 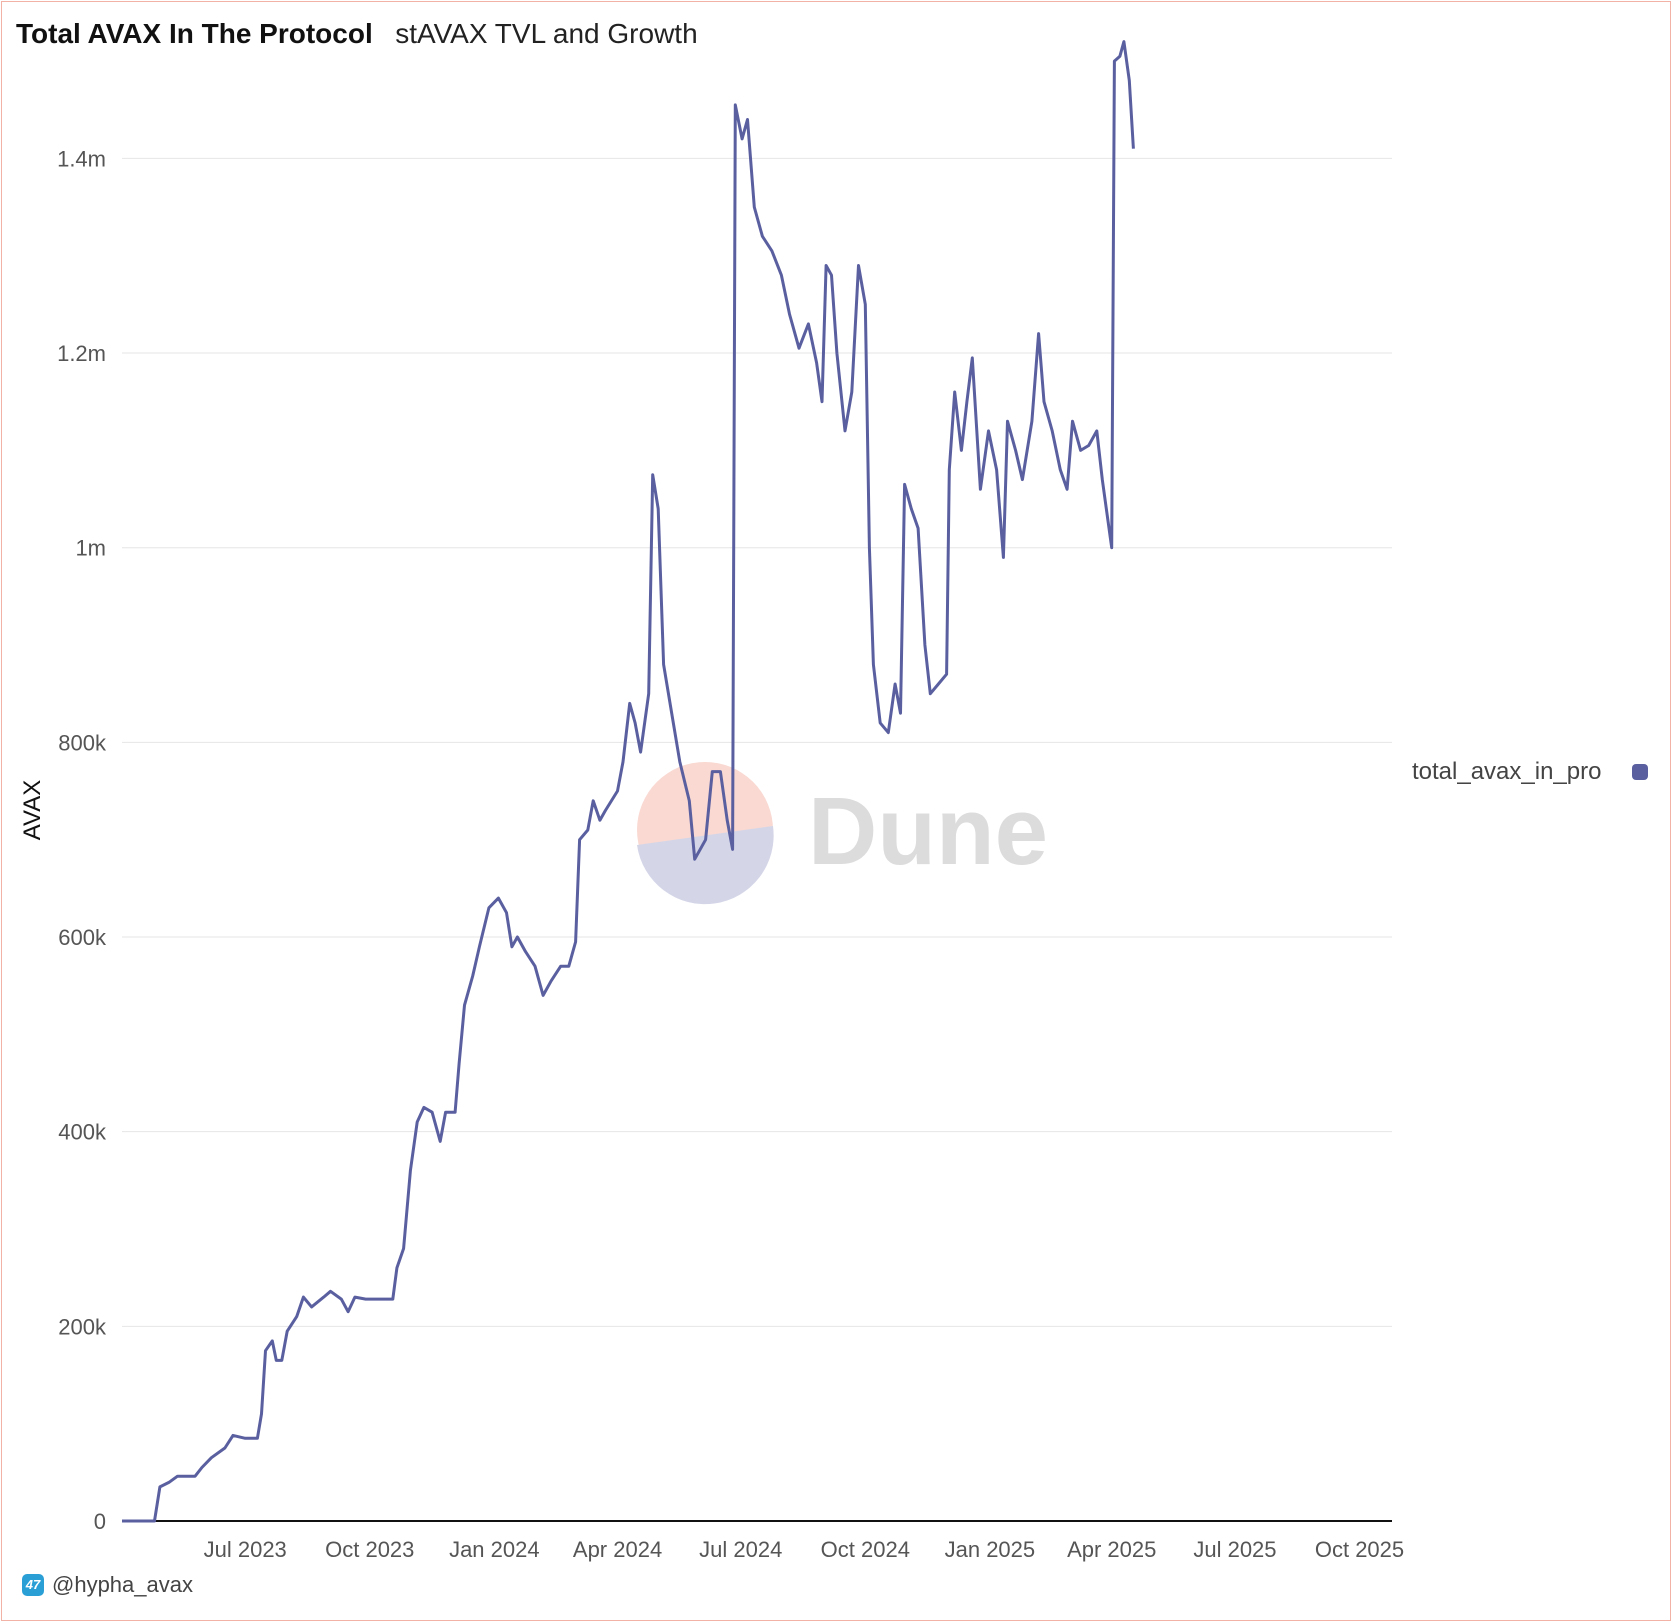 What do you see at coordinates (990, 1549) in the screenshot?
I see `x-tick-label: Jan 2025` at bounding box center [990, 1549].